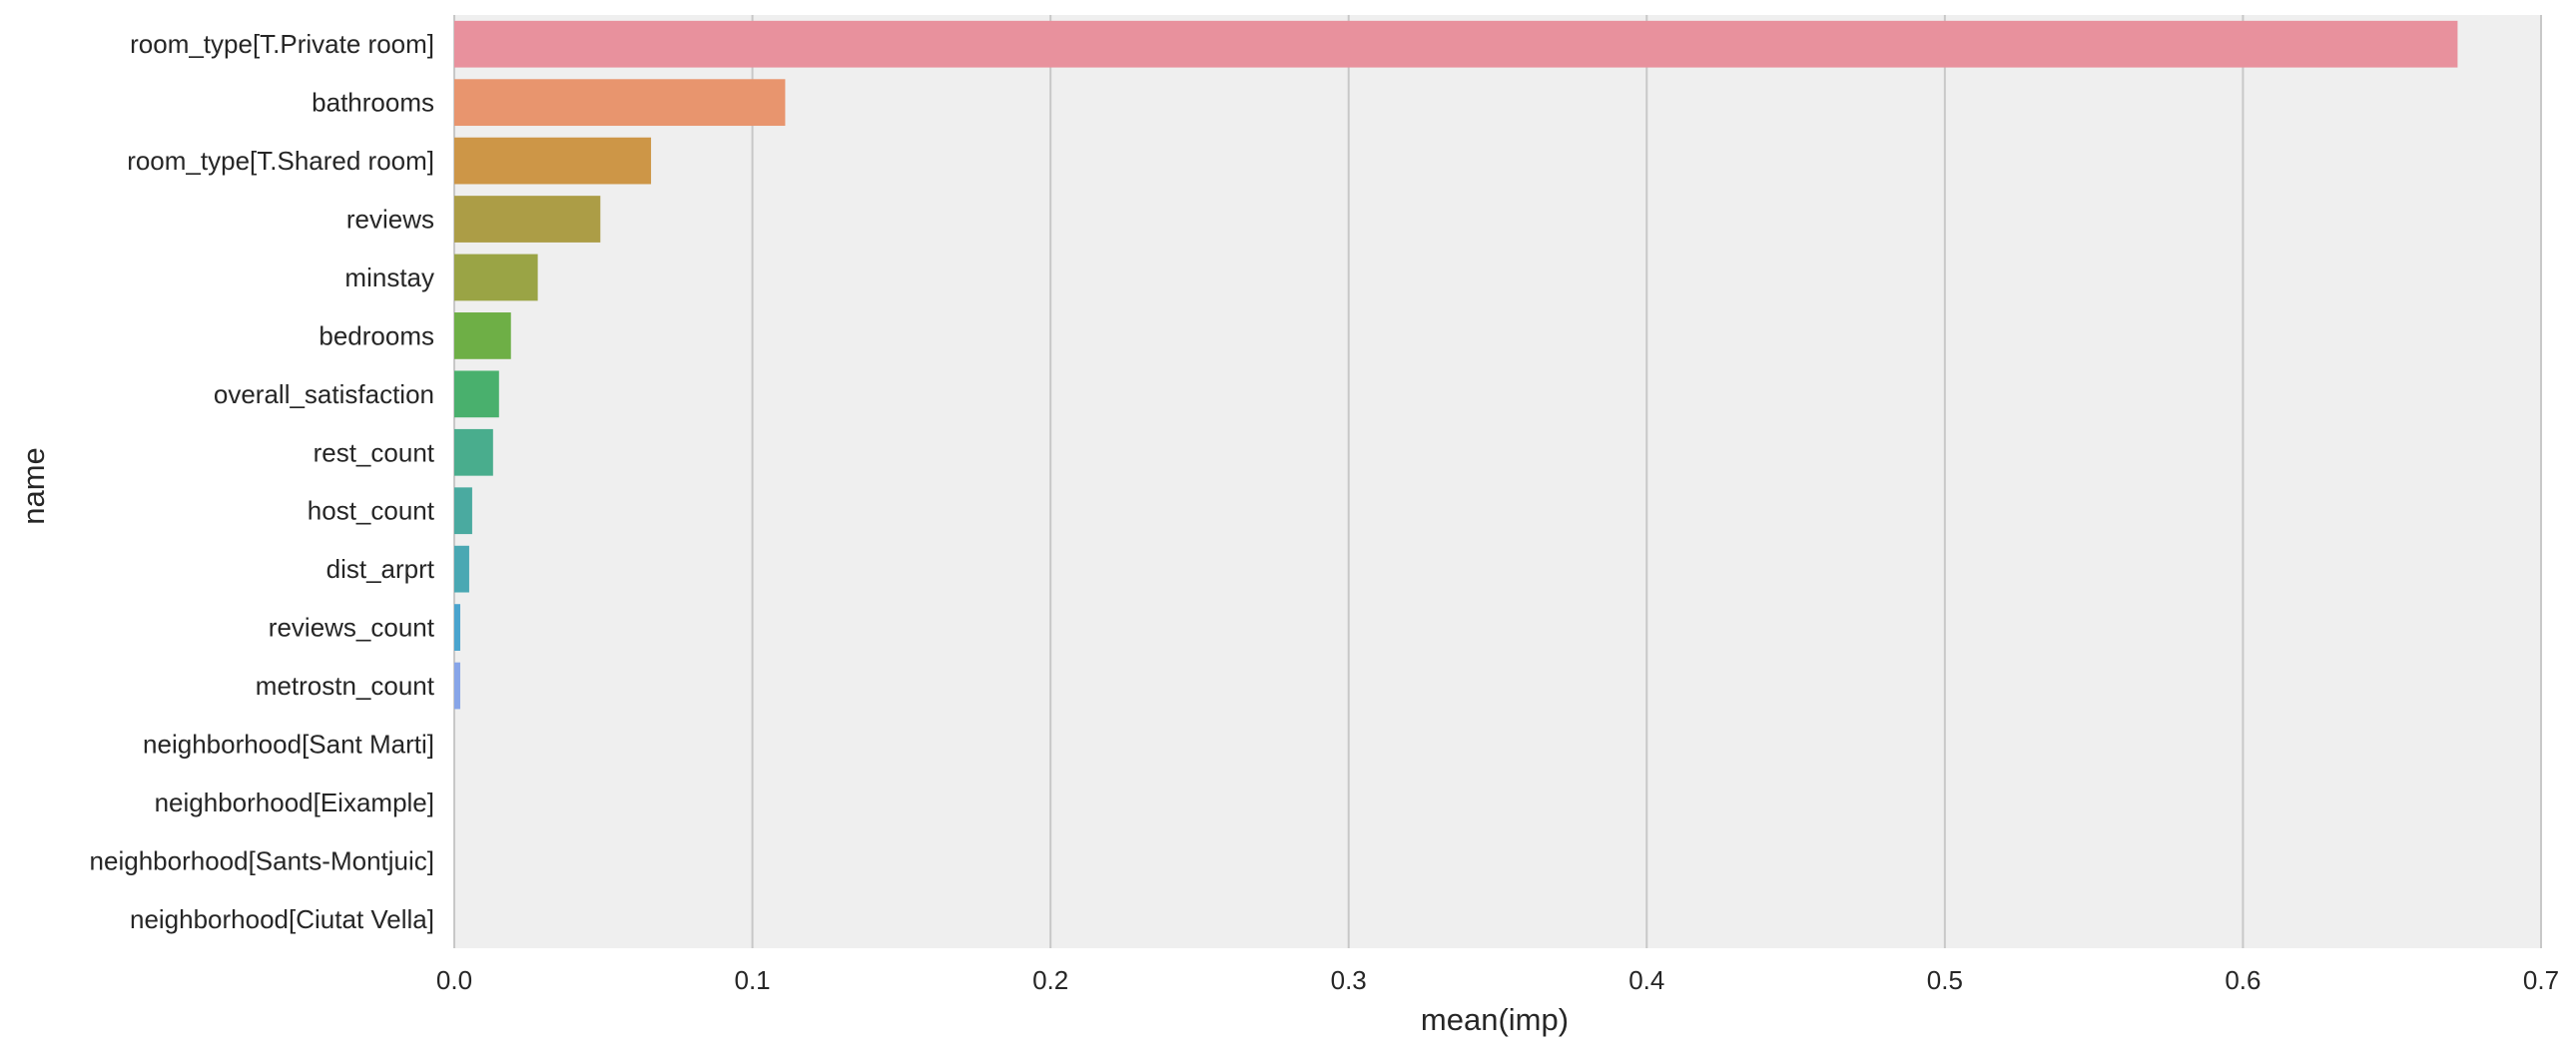  What do you see at coordinates (376, 335) in the screenshot?
I see `y-tick-label: bedrooms` at bounding box center [376, 335].